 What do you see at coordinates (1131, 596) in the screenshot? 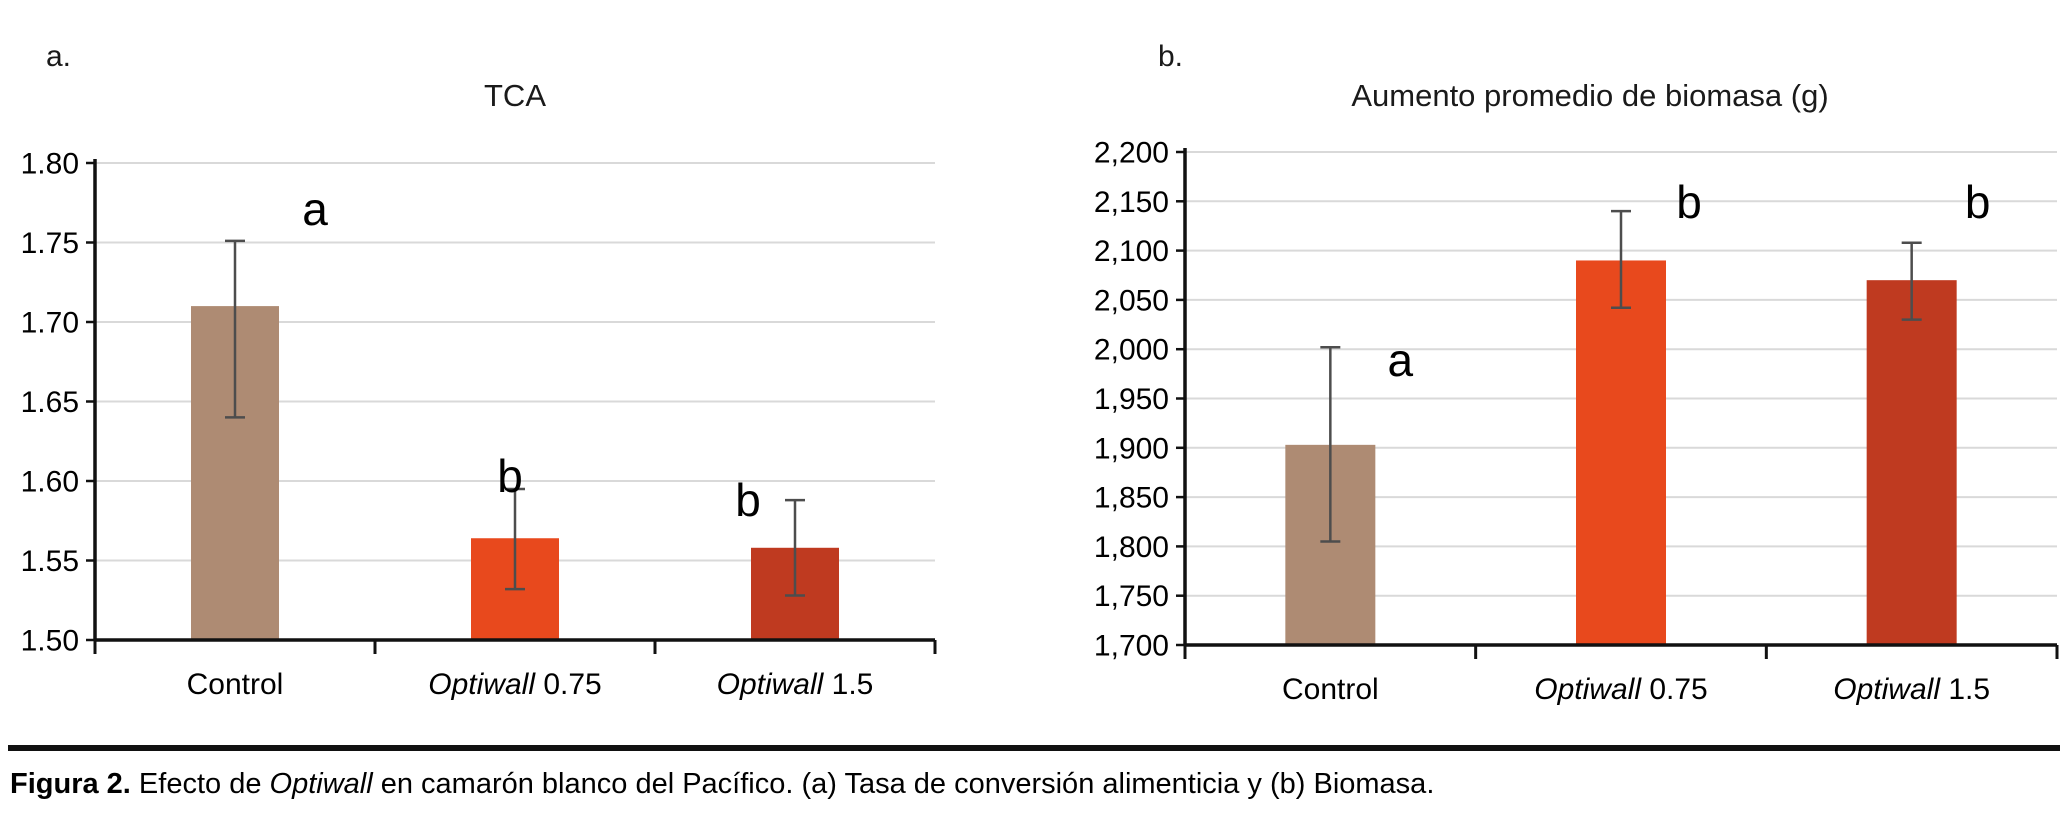
I see `y-tick-label: 1,750` at bounding box center [1131, 596].